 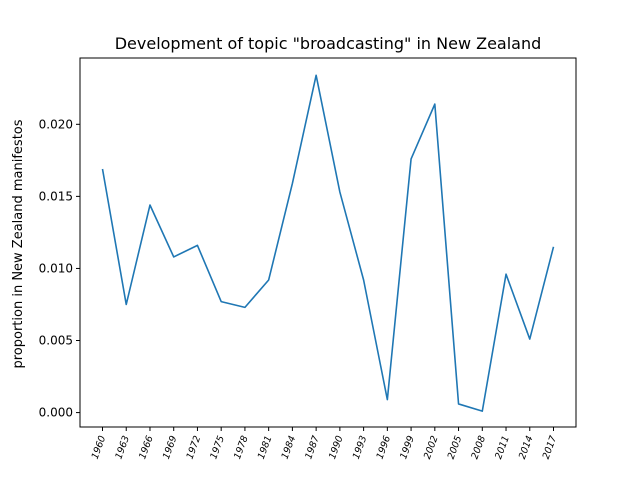 I want to click on y-tick-label: 0.000, so click(x=56, y=413).